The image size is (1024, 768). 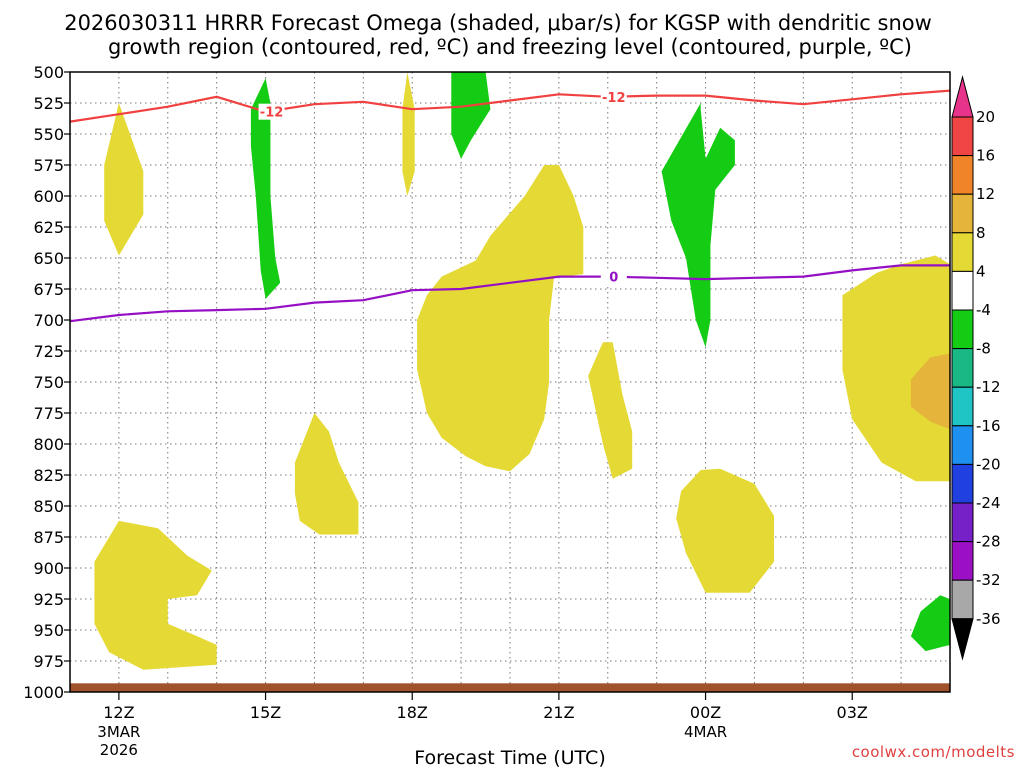 I want to click on colorbar-label: -32, so click(x=988, y=580).